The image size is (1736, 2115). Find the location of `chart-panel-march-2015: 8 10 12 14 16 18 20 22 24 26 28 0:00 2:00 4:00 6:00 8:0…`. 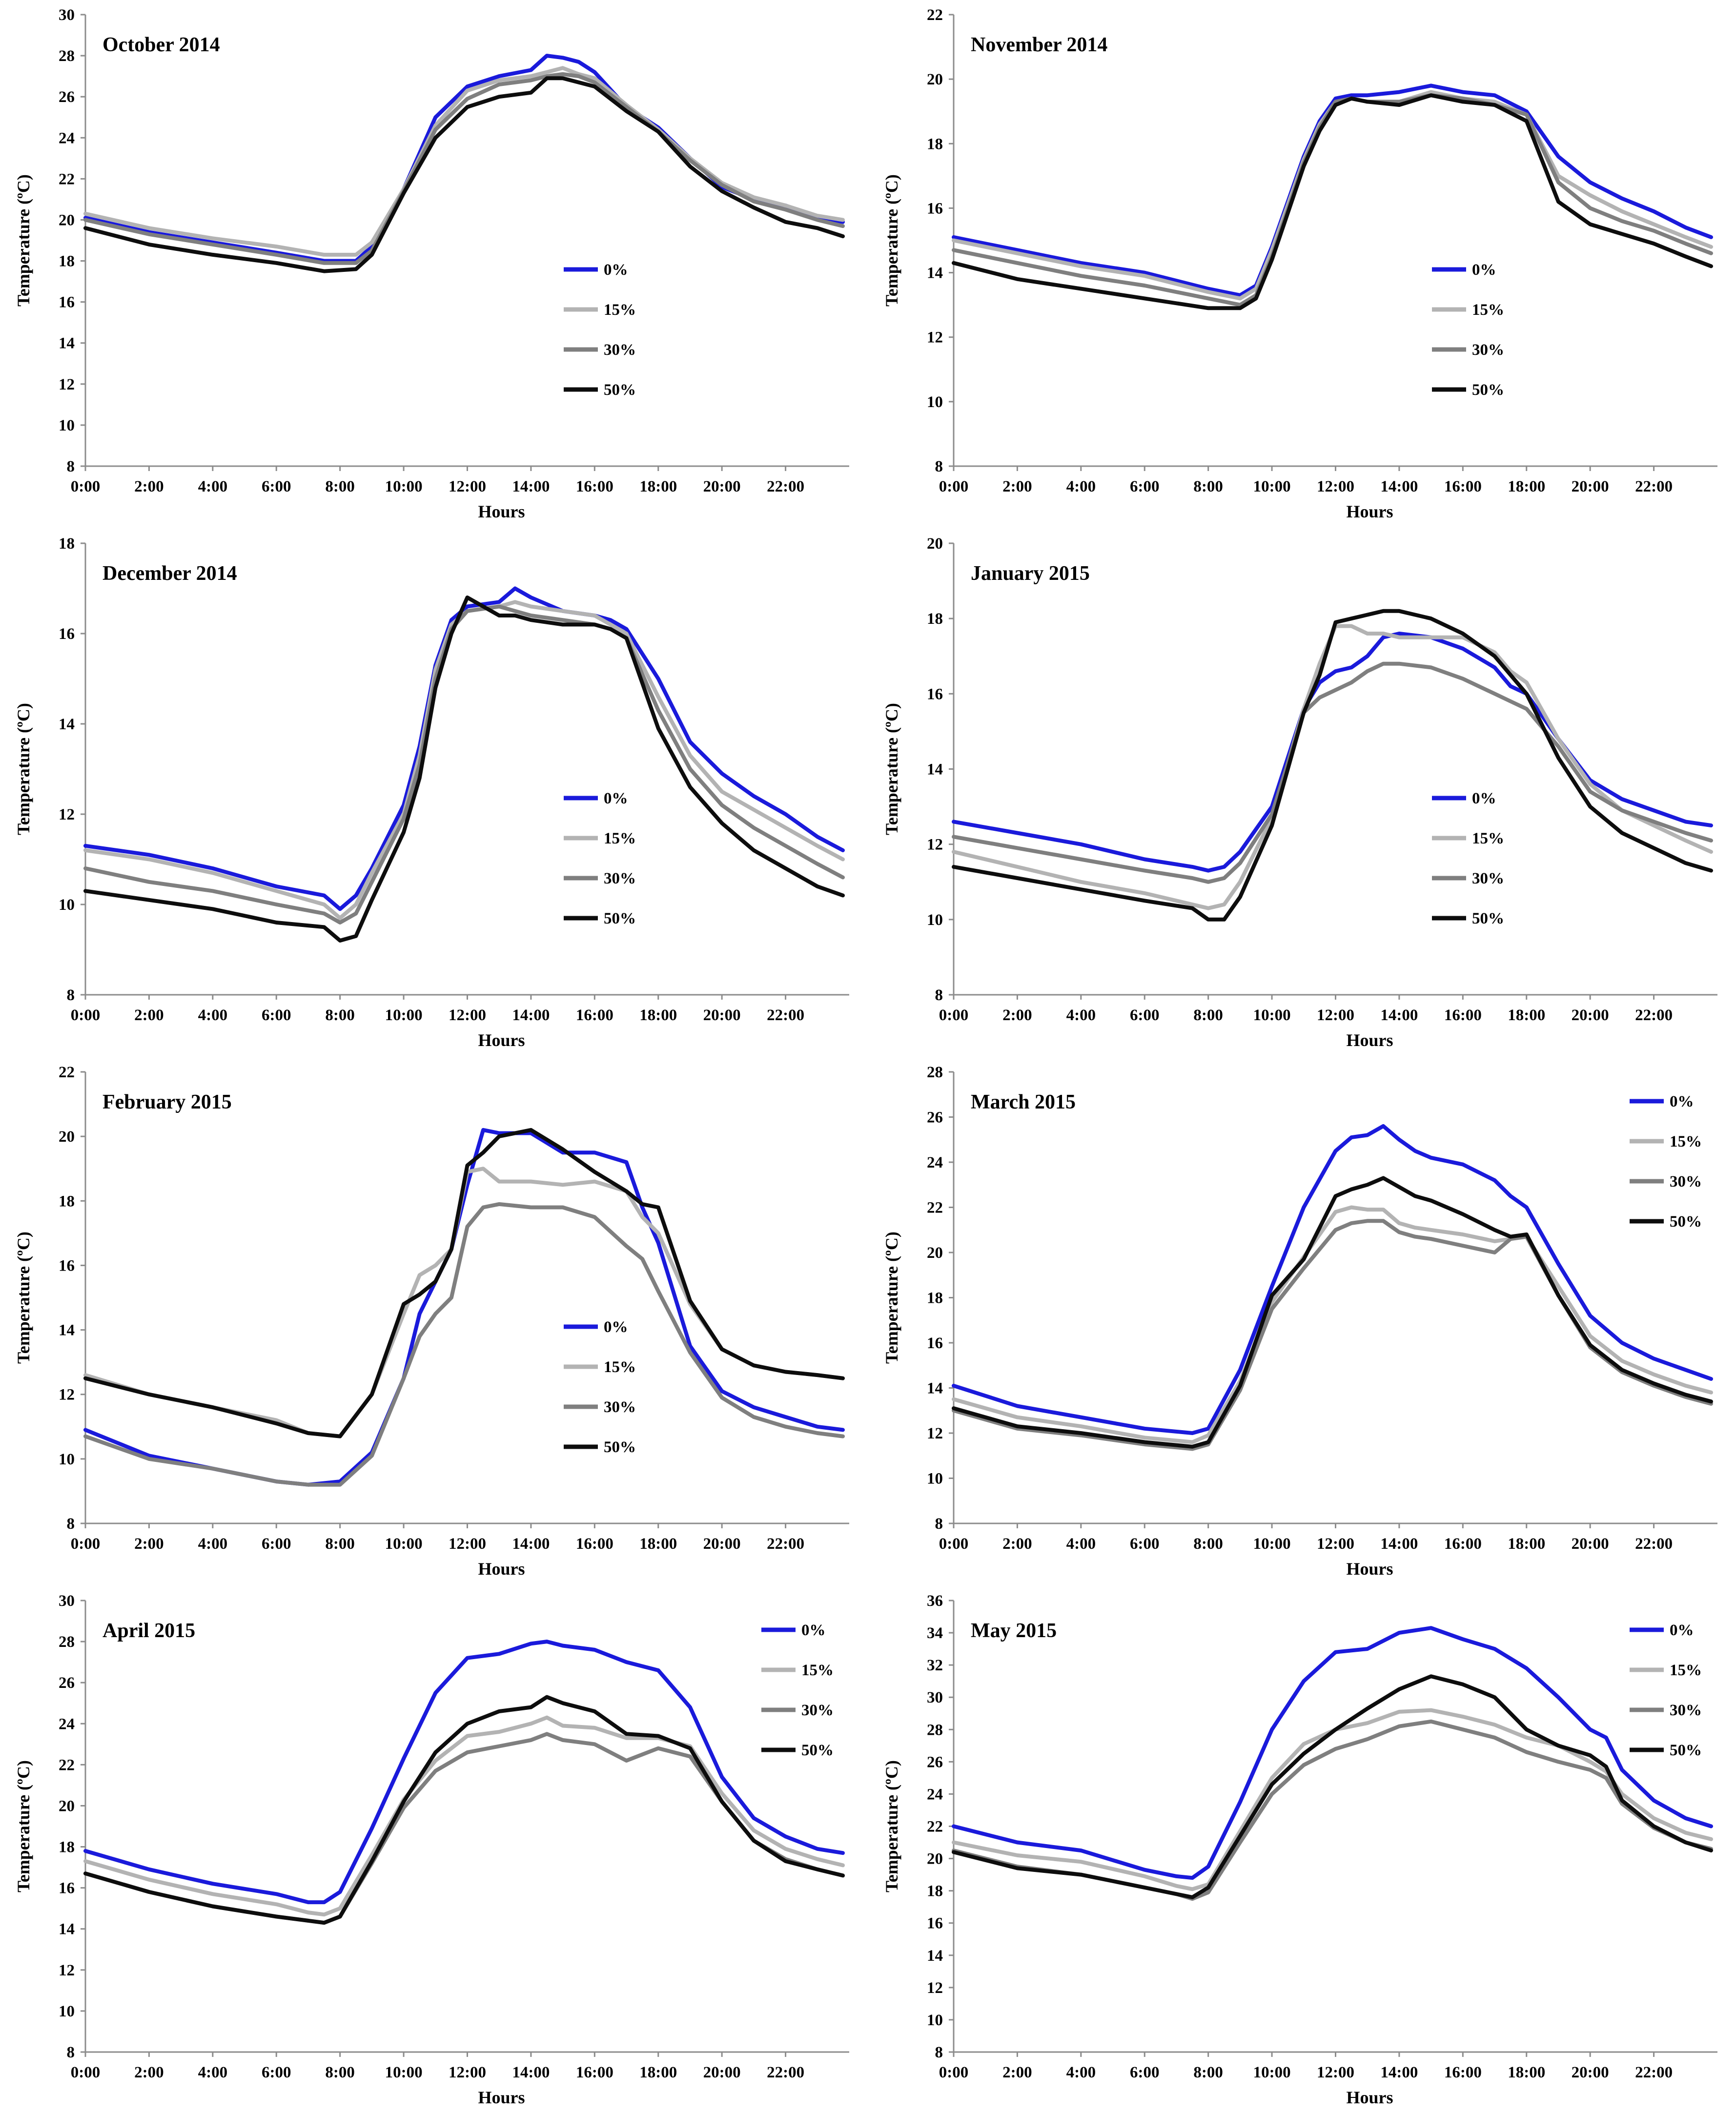

chart-panel-march-2015: 8 10 12 14 16 18 20 22 24 26 28 0:00 2:00 4:00 6:00 8:0… is located at coordinates (1302, 1321).